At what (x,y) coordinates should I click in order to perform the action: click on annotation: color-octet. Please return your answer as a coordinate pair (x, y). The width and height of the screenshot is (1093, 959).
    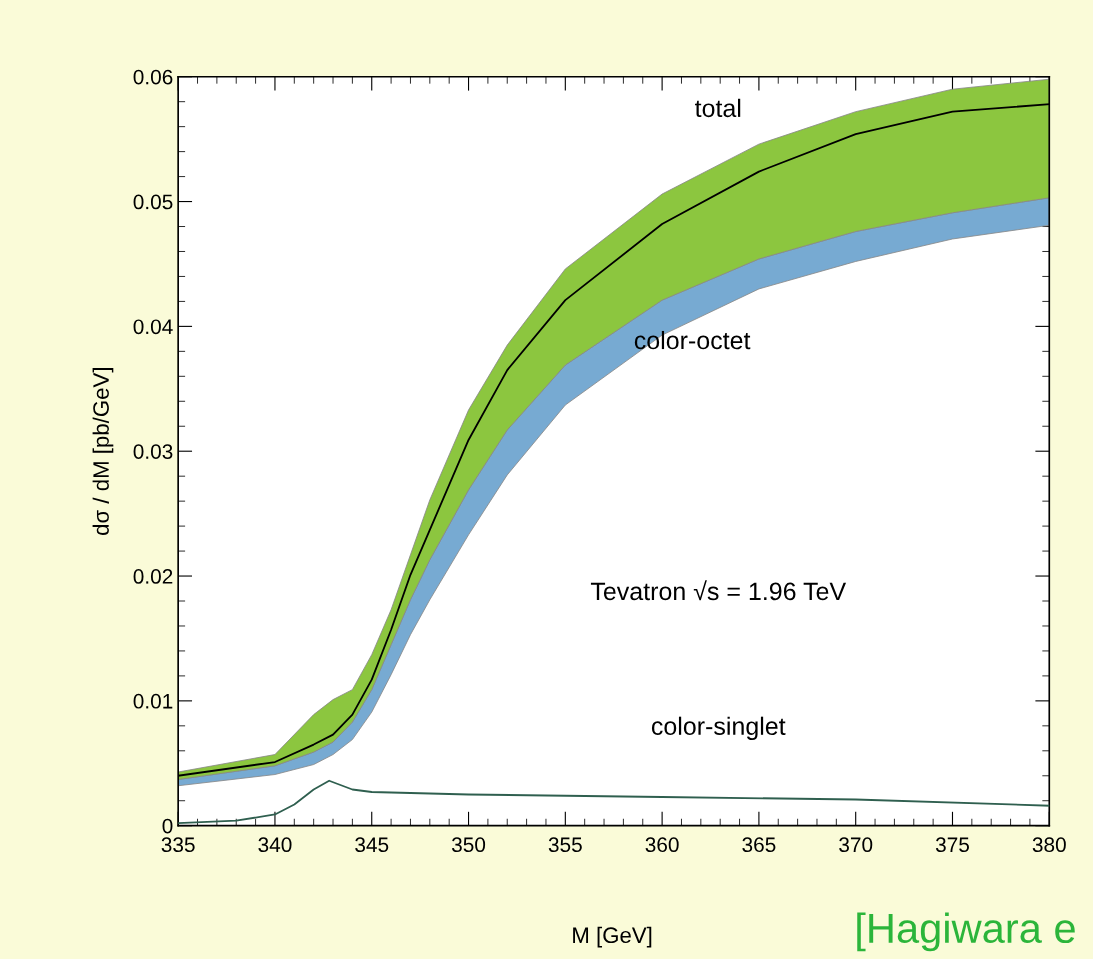
    Looking at the image, I should click on (692, 340).